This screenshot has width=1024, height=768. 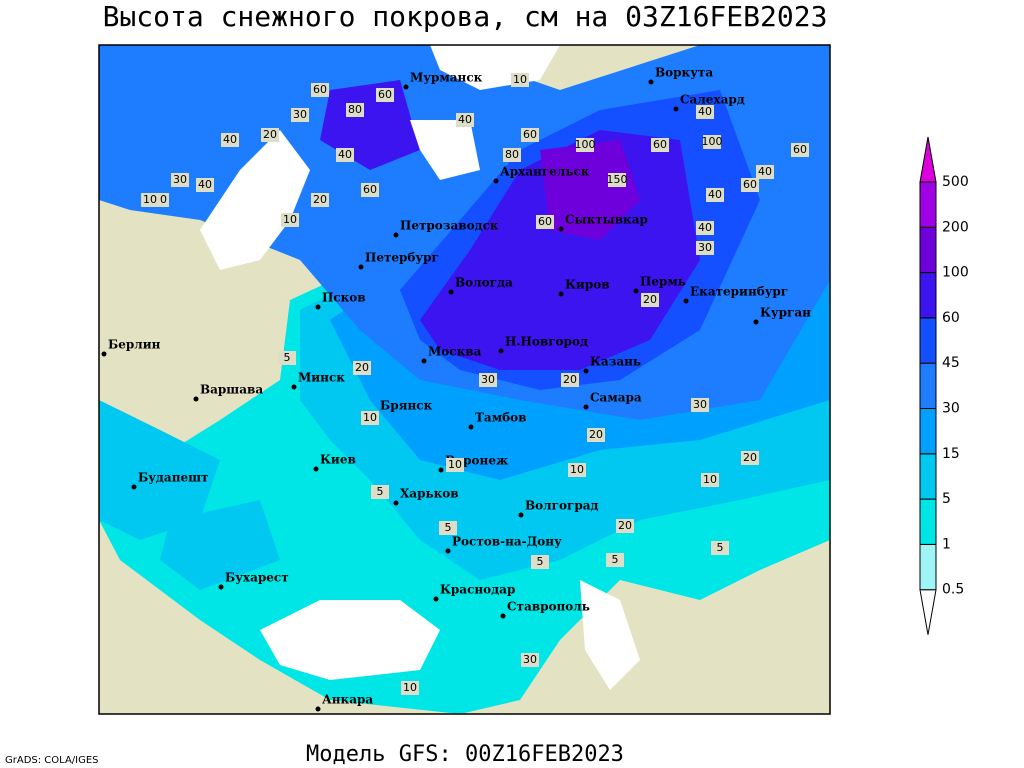 I want to click on credit: GrADS: COLA/IGES, so click(x=52, y=760).